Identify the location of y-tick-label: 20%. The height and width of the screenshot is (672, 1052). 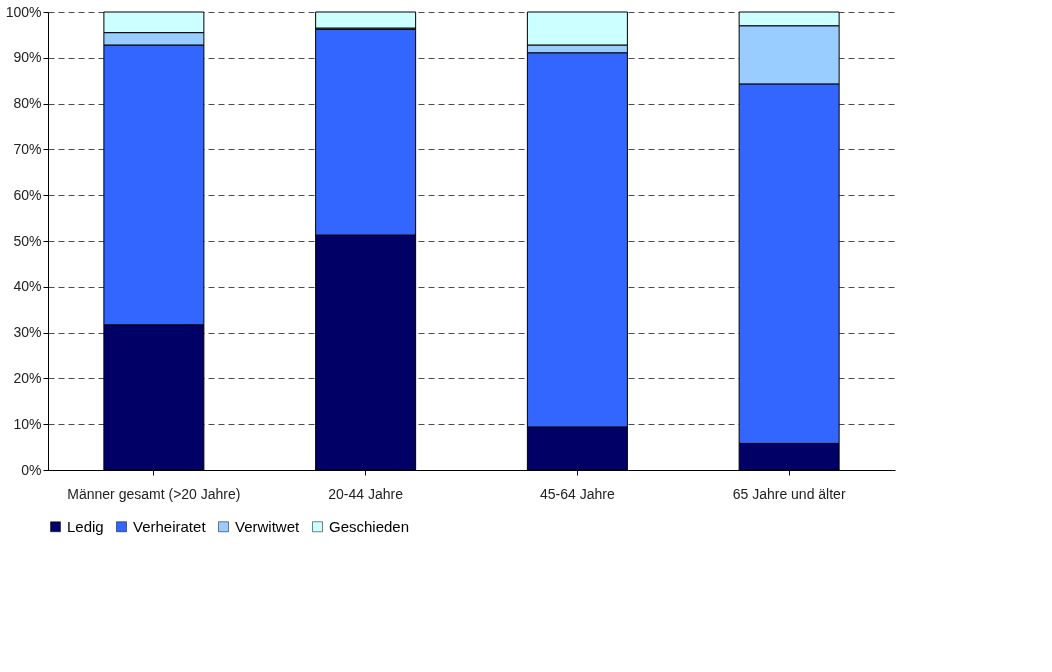
(27, 377).